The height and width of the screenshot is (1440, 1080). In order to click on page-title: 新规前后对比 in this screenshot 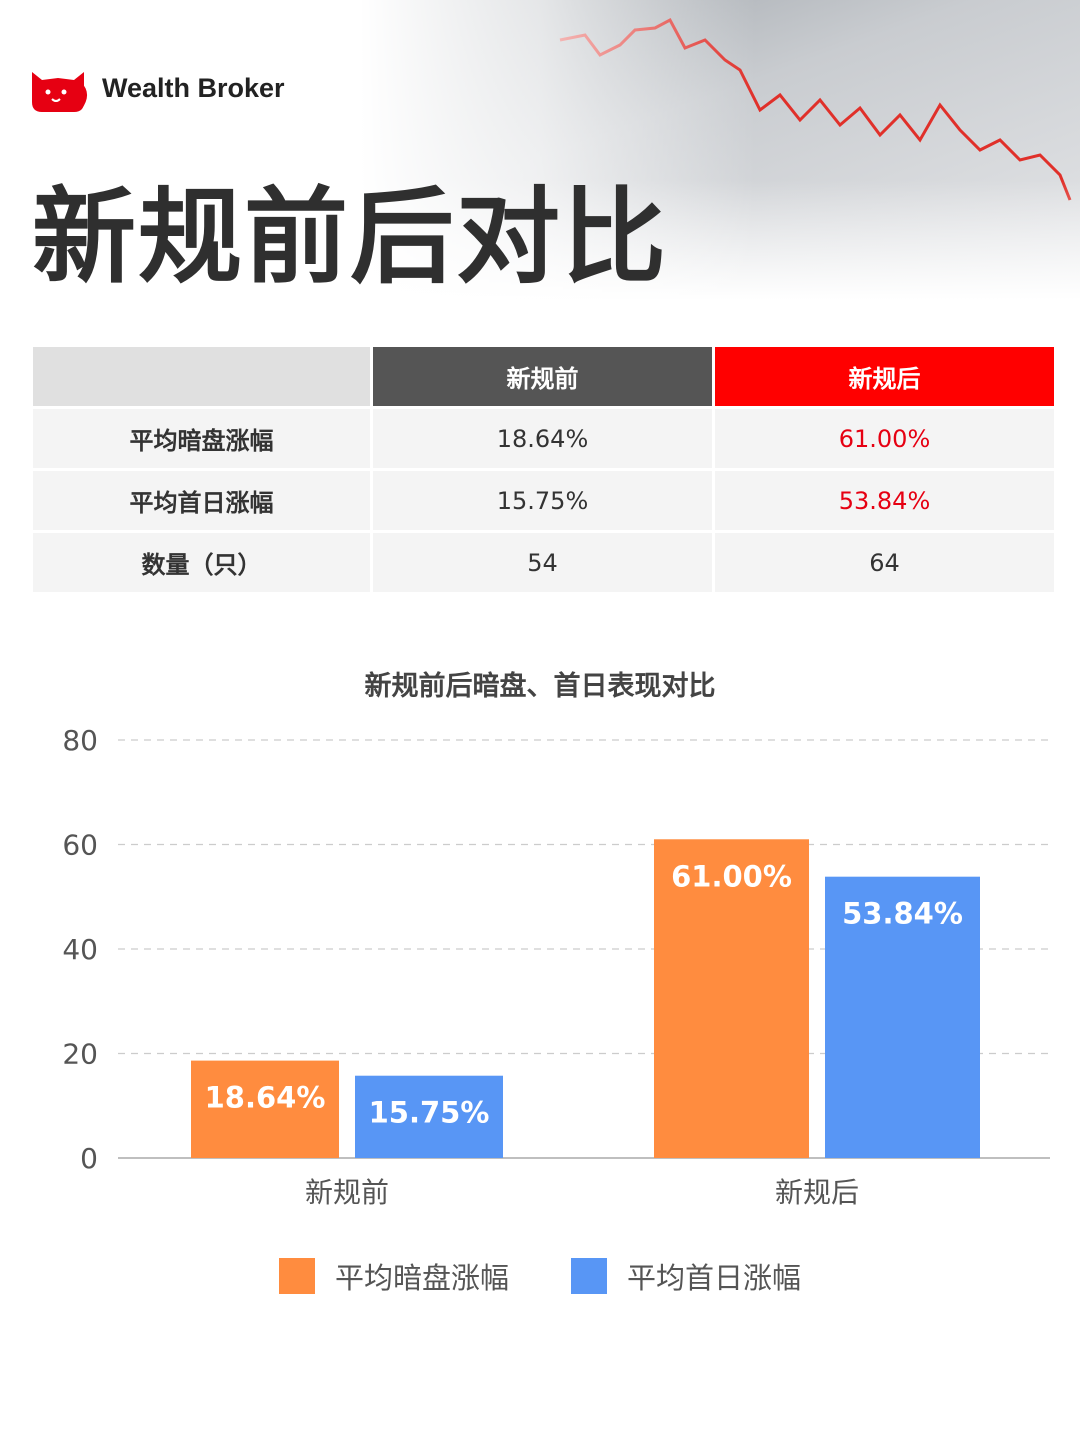, I will do `click(350, 237)`.